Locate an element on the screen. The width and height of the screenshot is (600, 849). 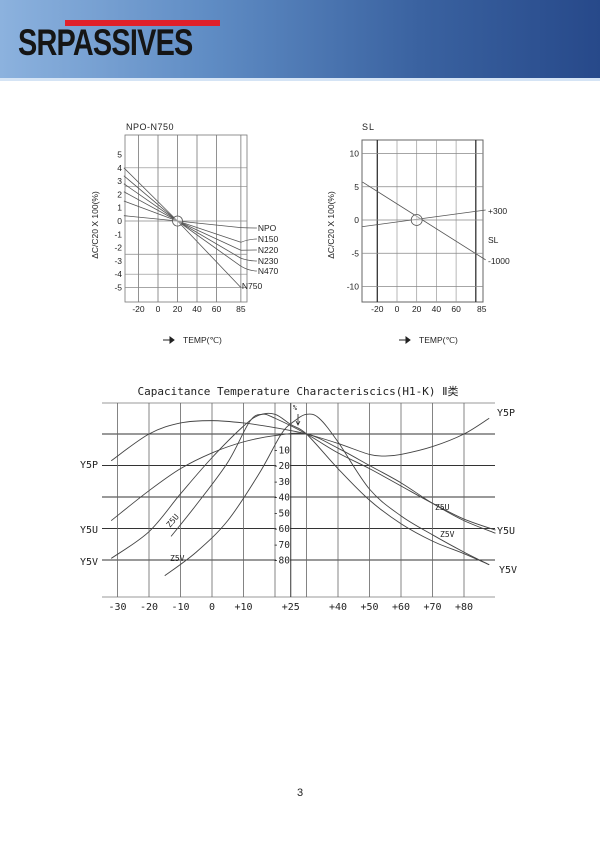
y-tick-label: 2 is located at coordinates (119, 194).